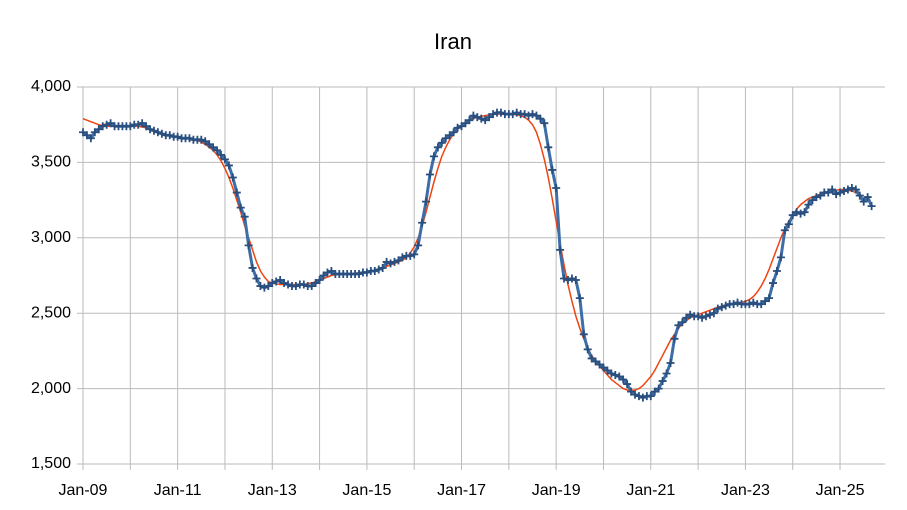  I want to click on y-tick-label: 4,000, so click(51, 86).